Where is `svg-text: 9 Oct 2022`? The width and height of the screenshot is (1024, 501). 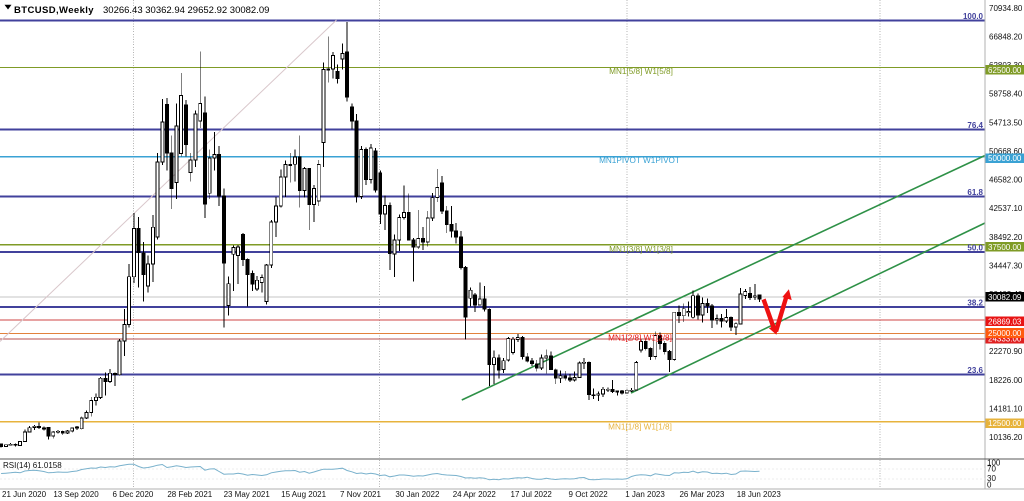 svg-text: 9 Oct 2022 is located at coordinates (589, 494).